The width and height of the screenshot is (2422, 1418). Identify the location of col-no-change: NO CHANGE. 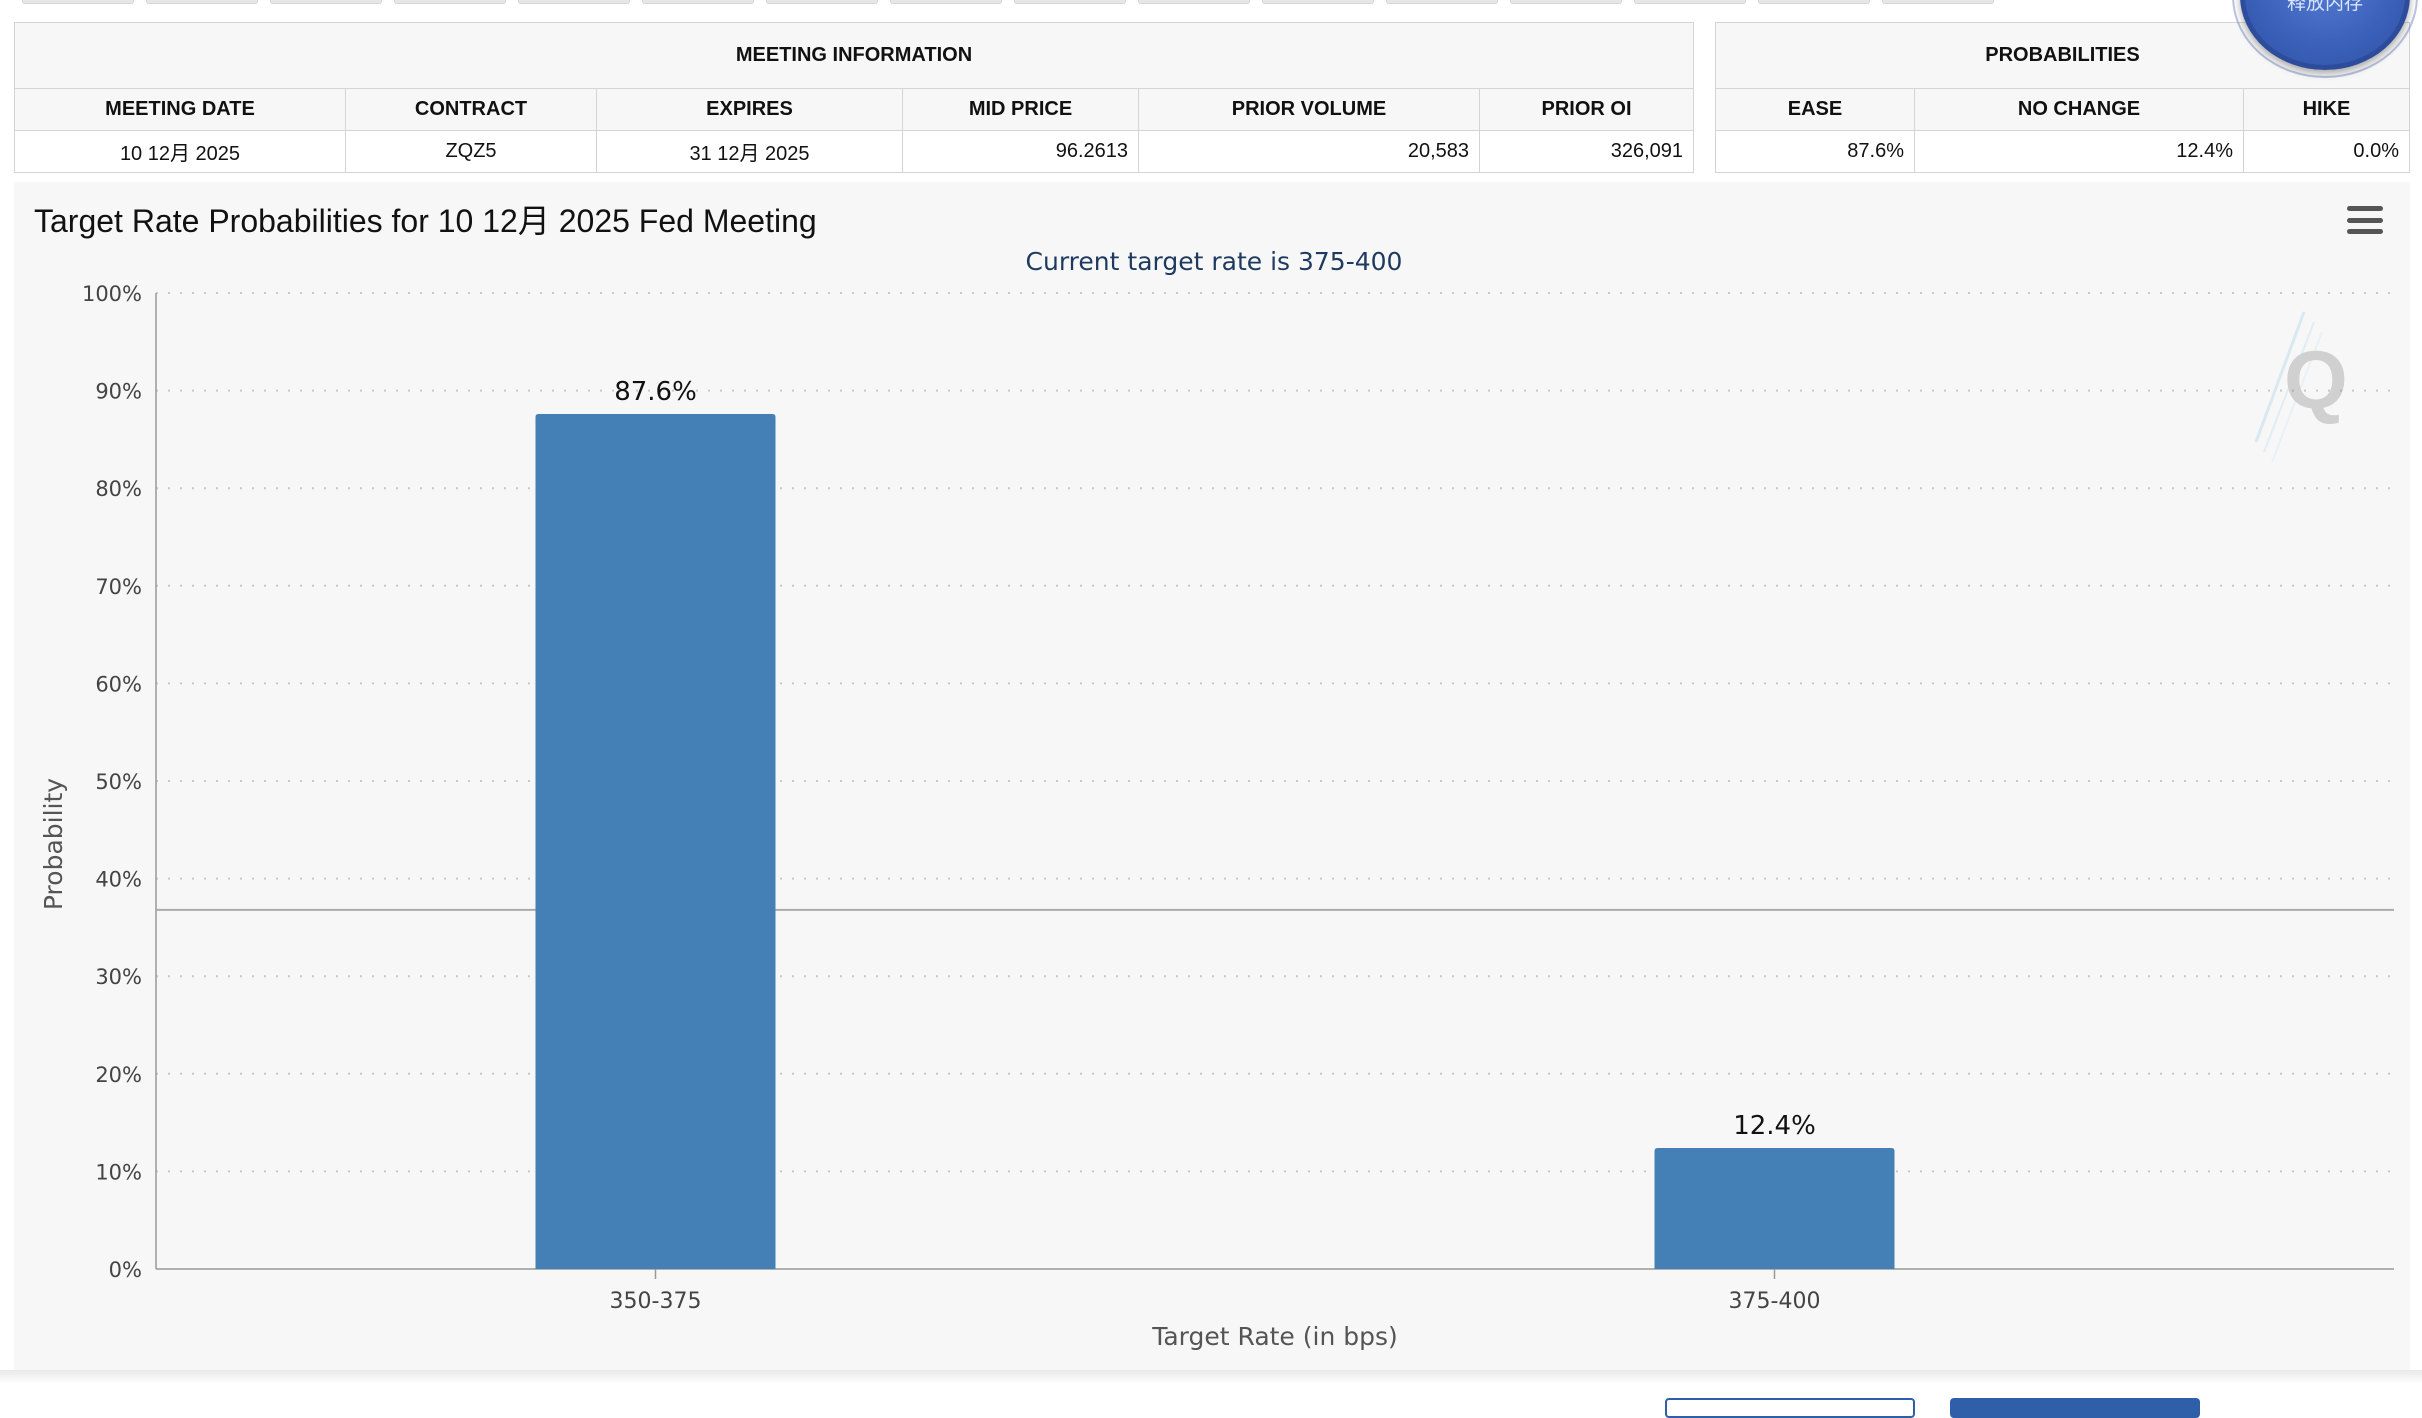
(2079, 109).